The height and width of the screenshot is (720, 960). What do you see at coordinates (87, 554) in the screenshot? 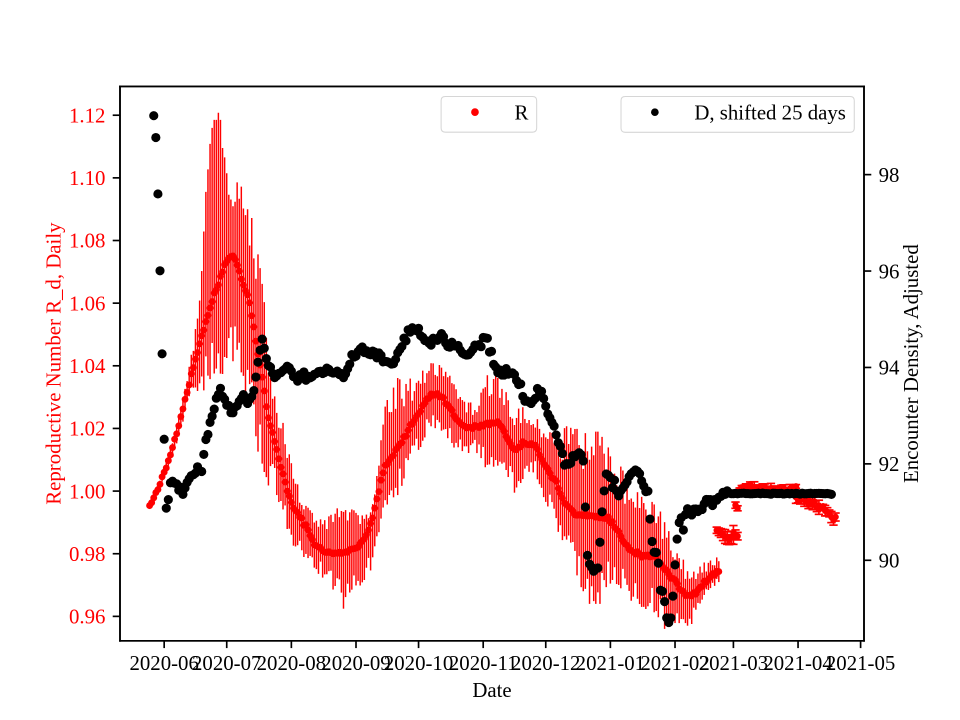
I see `svg-text: 0.98` at bounding box center [87, 554].